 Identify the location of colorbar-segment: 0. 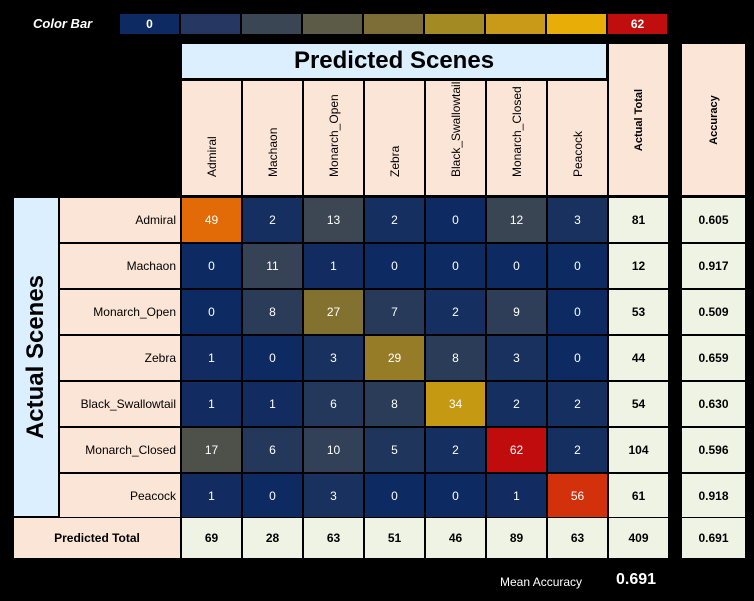
(149, 24).